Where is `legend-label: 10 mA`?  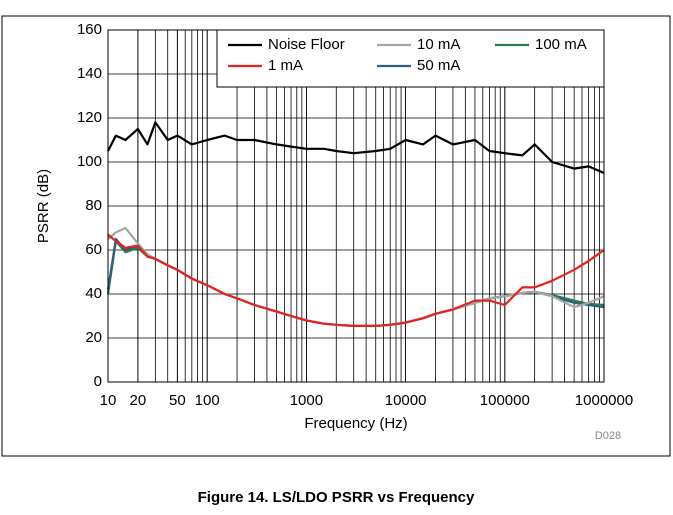 legend-label: 10 mA is located at coordinates (438, 44).